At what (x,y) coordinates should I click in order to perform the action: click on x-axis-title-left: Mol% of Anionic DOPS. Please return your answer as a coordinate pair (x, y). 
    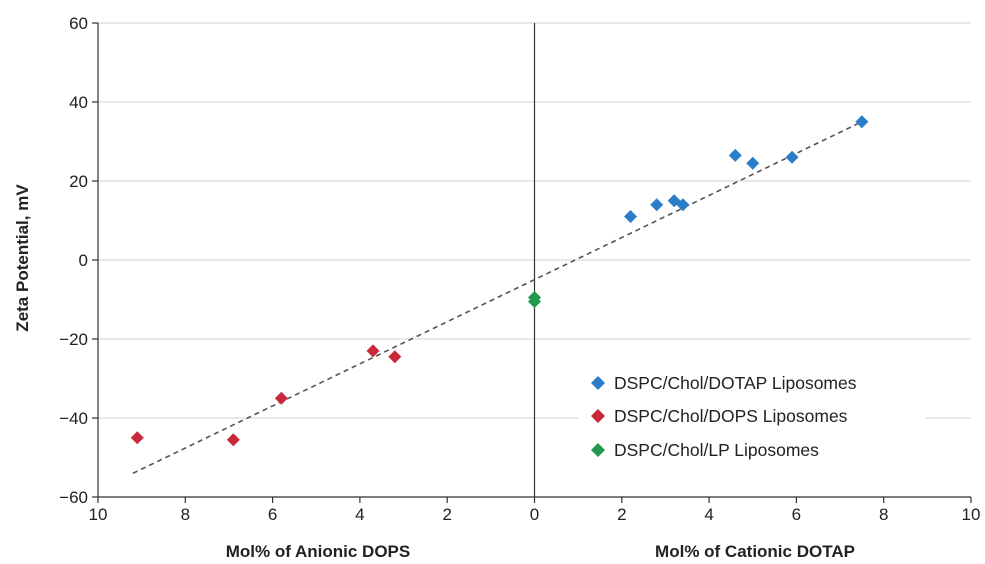
    Looking at the image, I should click on (318, 551).